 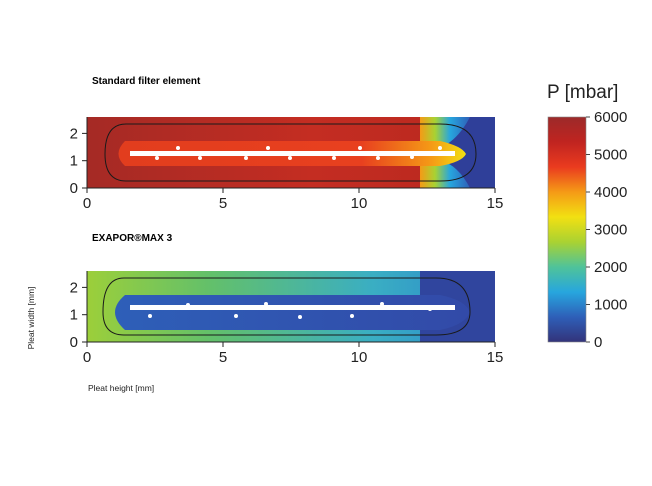 I want to click on y-axis-label: Pleat width [mm], so click(x=31, y=318).